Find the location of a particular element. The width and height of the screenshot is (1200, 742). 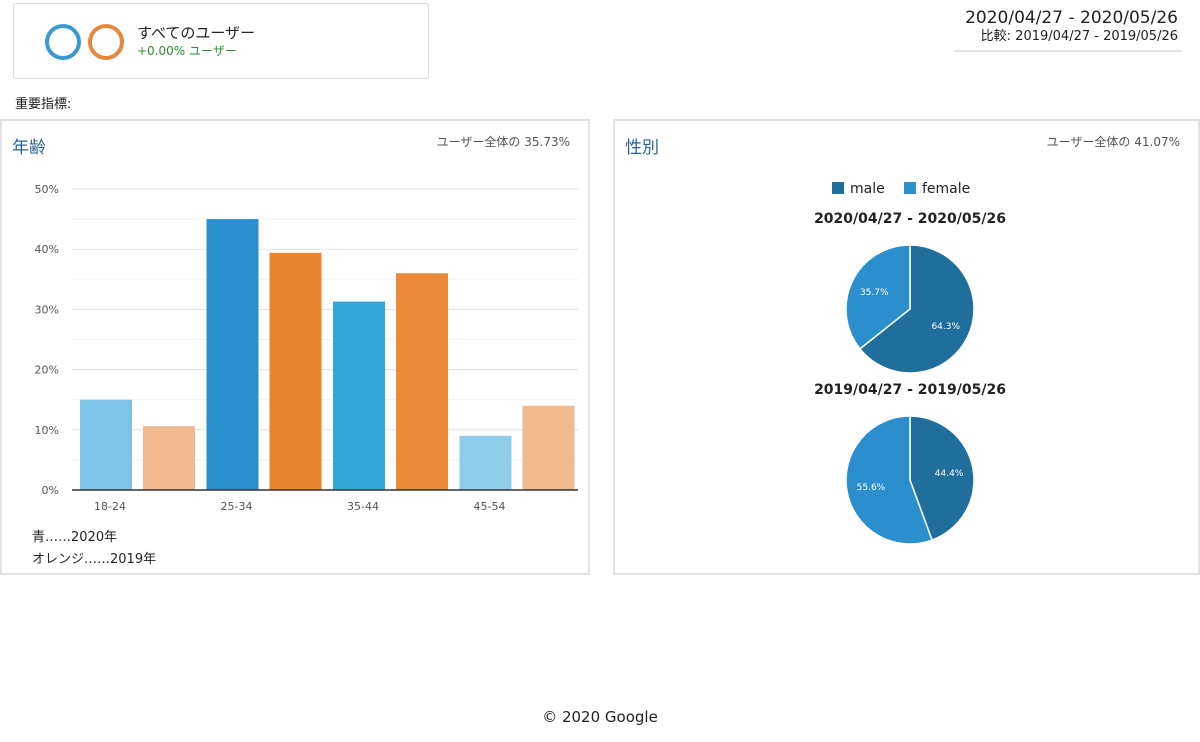

y-tick-label: 30% is located at coordinates (47, 309).